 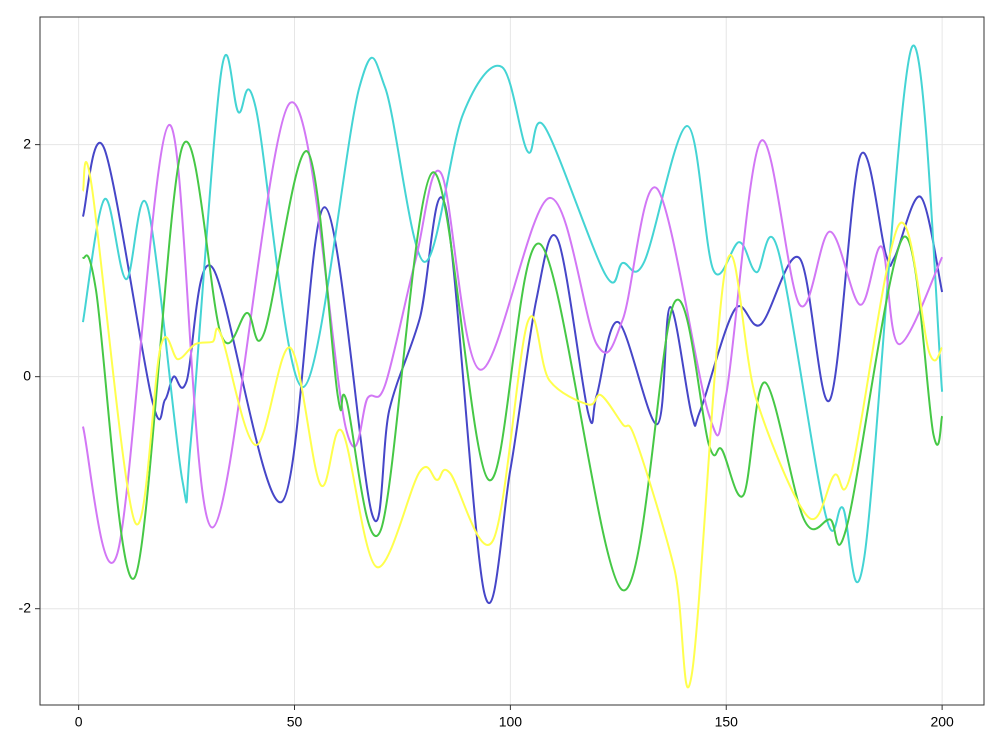 What do you see at coordinates (79, 722) in the screenshot?
I see `x-tick-label: 0` at bounding box center [79, 722].